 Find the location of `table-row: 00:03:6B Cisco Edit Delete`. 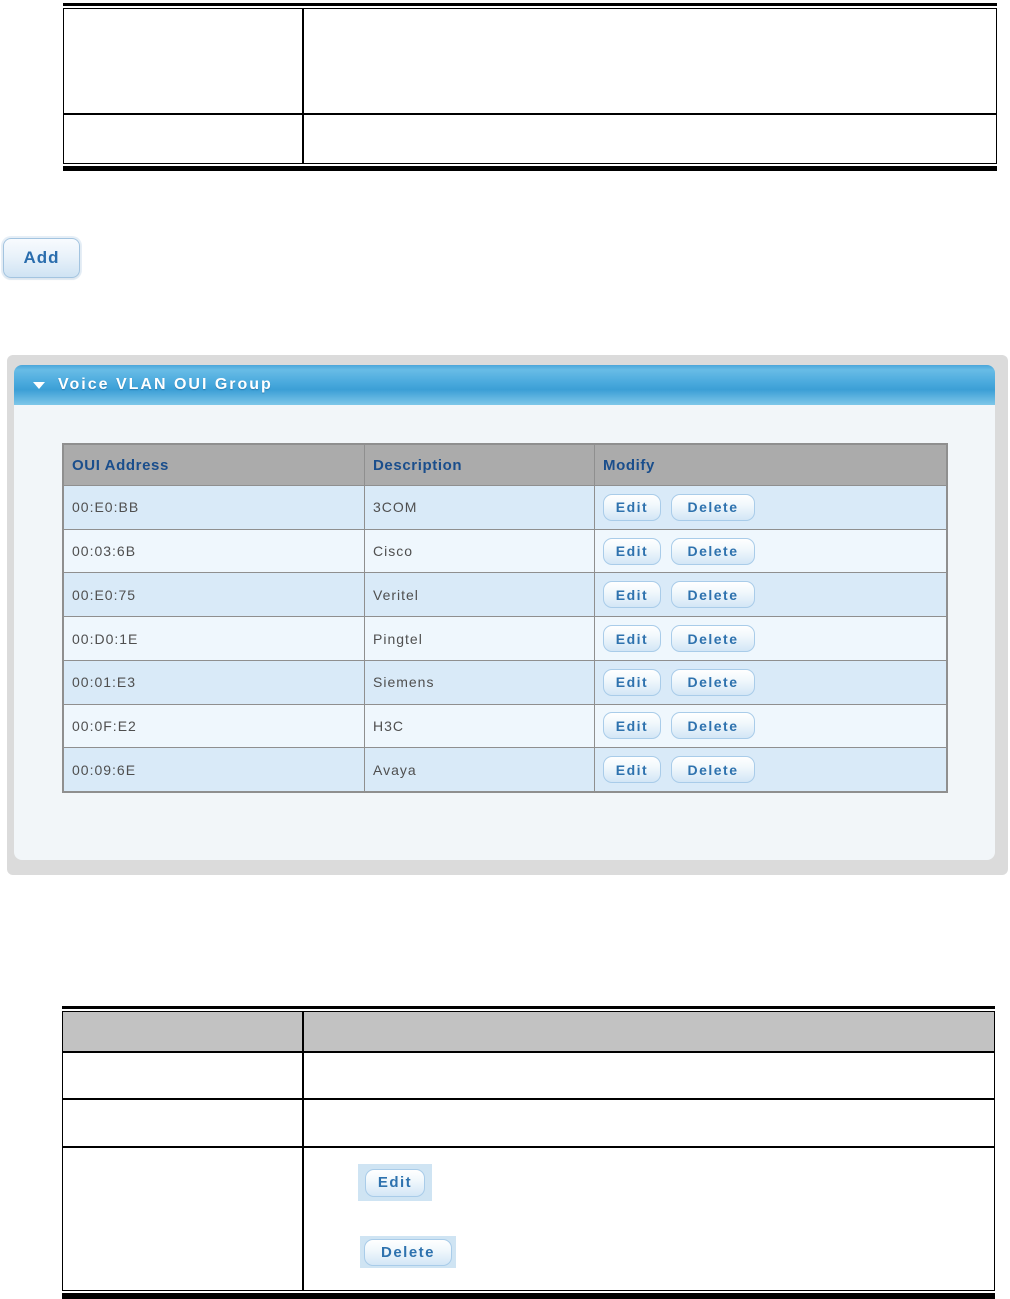

table-row: 00:03:6B Cisco Edit Delete is located at coordinates (505, 550).